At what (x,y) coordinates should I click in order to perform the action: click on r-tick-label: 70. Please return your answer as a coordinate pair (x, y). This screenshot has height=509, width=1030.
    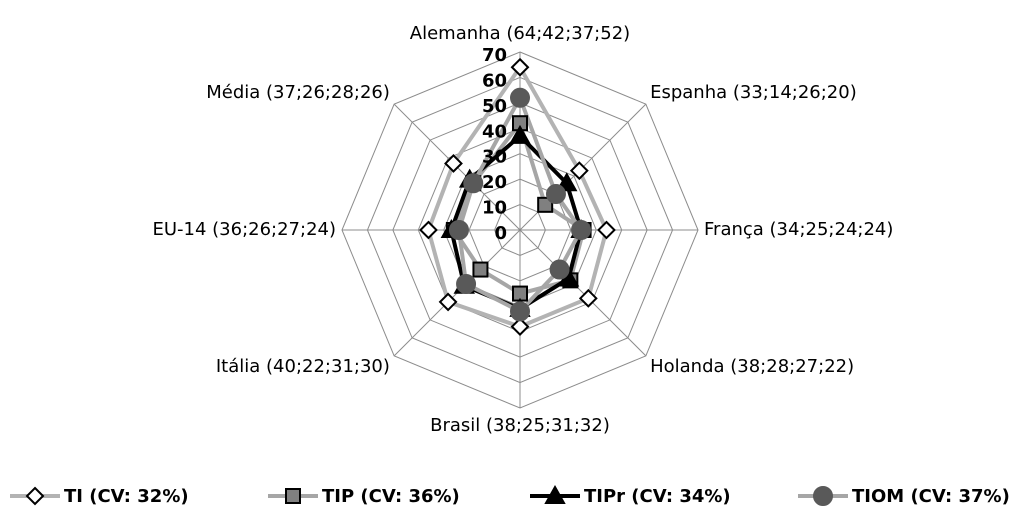
    Looking at the image, I should click on (494, 55).